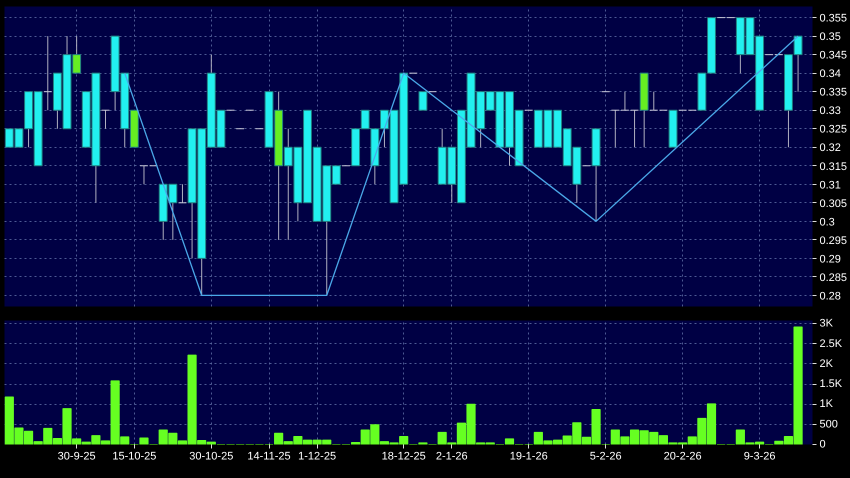 Image resolution: width=850 pixels, height=478 pixels. I want to click on x-tick-label: 20-2-26, so click(683, 456).